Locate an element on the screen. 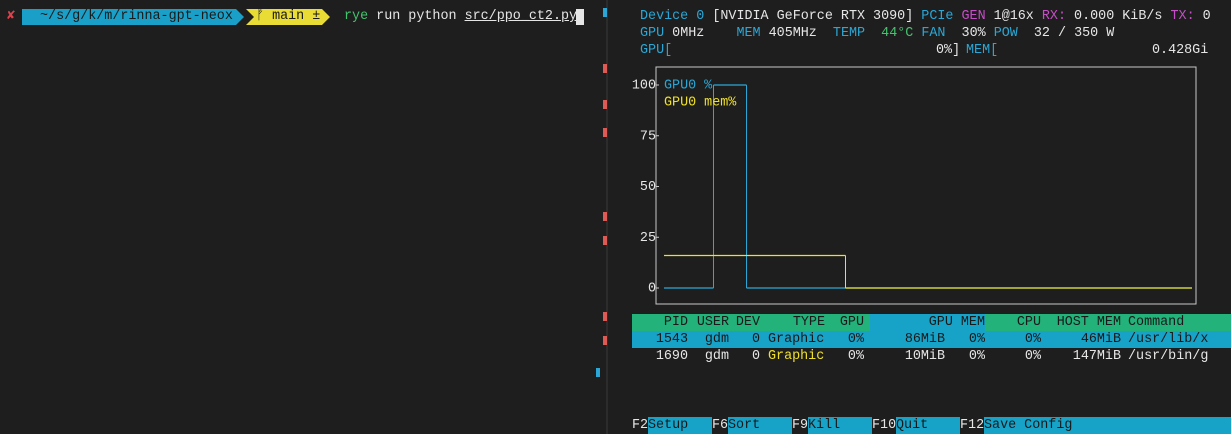 This screenshot has width=1231, height=434. function-label: Save Config is located at coordinates (1107, 425).